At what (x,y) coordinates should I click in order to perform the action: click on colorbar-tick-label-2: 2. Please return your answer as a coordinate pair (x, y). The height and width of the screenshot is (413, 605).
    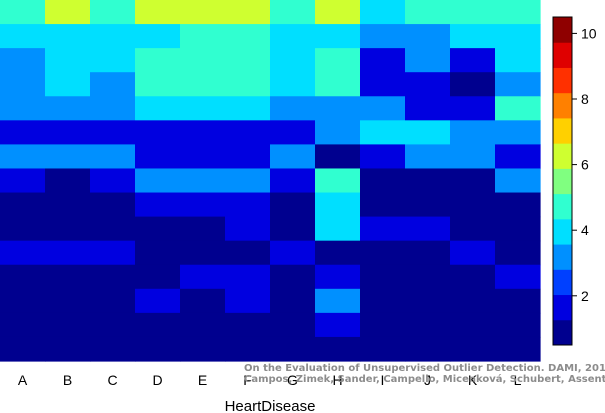
    Looking at the image, I should click on (585, 296).